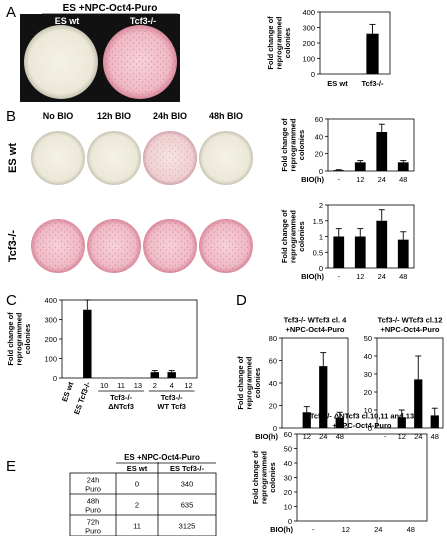 The image size is (447, 536). Describe the element at coordinates (301, 145) in the screenshot. I see `b-wt-ylabel: colonies` at that location.